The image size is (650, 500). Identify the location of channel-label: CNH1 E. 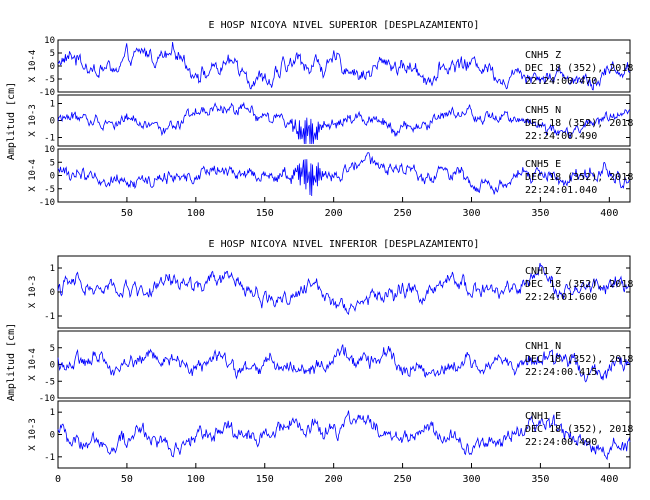
(543, 416).